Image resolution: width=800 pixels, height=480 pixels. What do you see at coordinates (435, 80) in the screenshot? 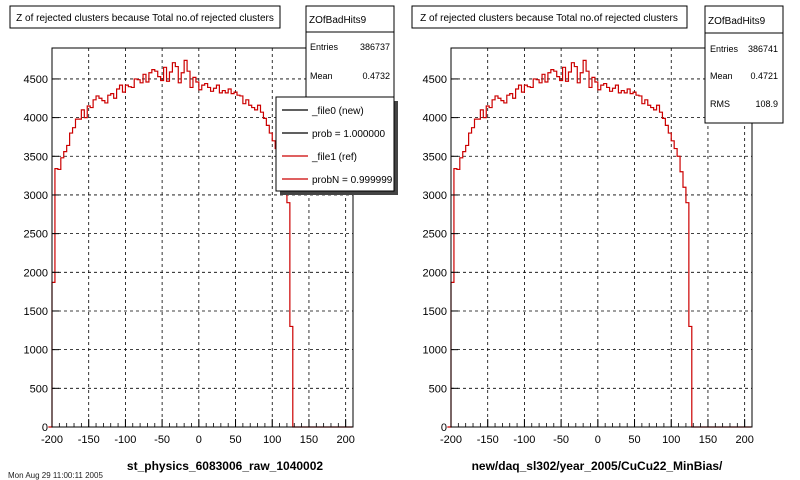
I see `right-y-tick-label-4500: 4500` at bounding box center [435, 80].